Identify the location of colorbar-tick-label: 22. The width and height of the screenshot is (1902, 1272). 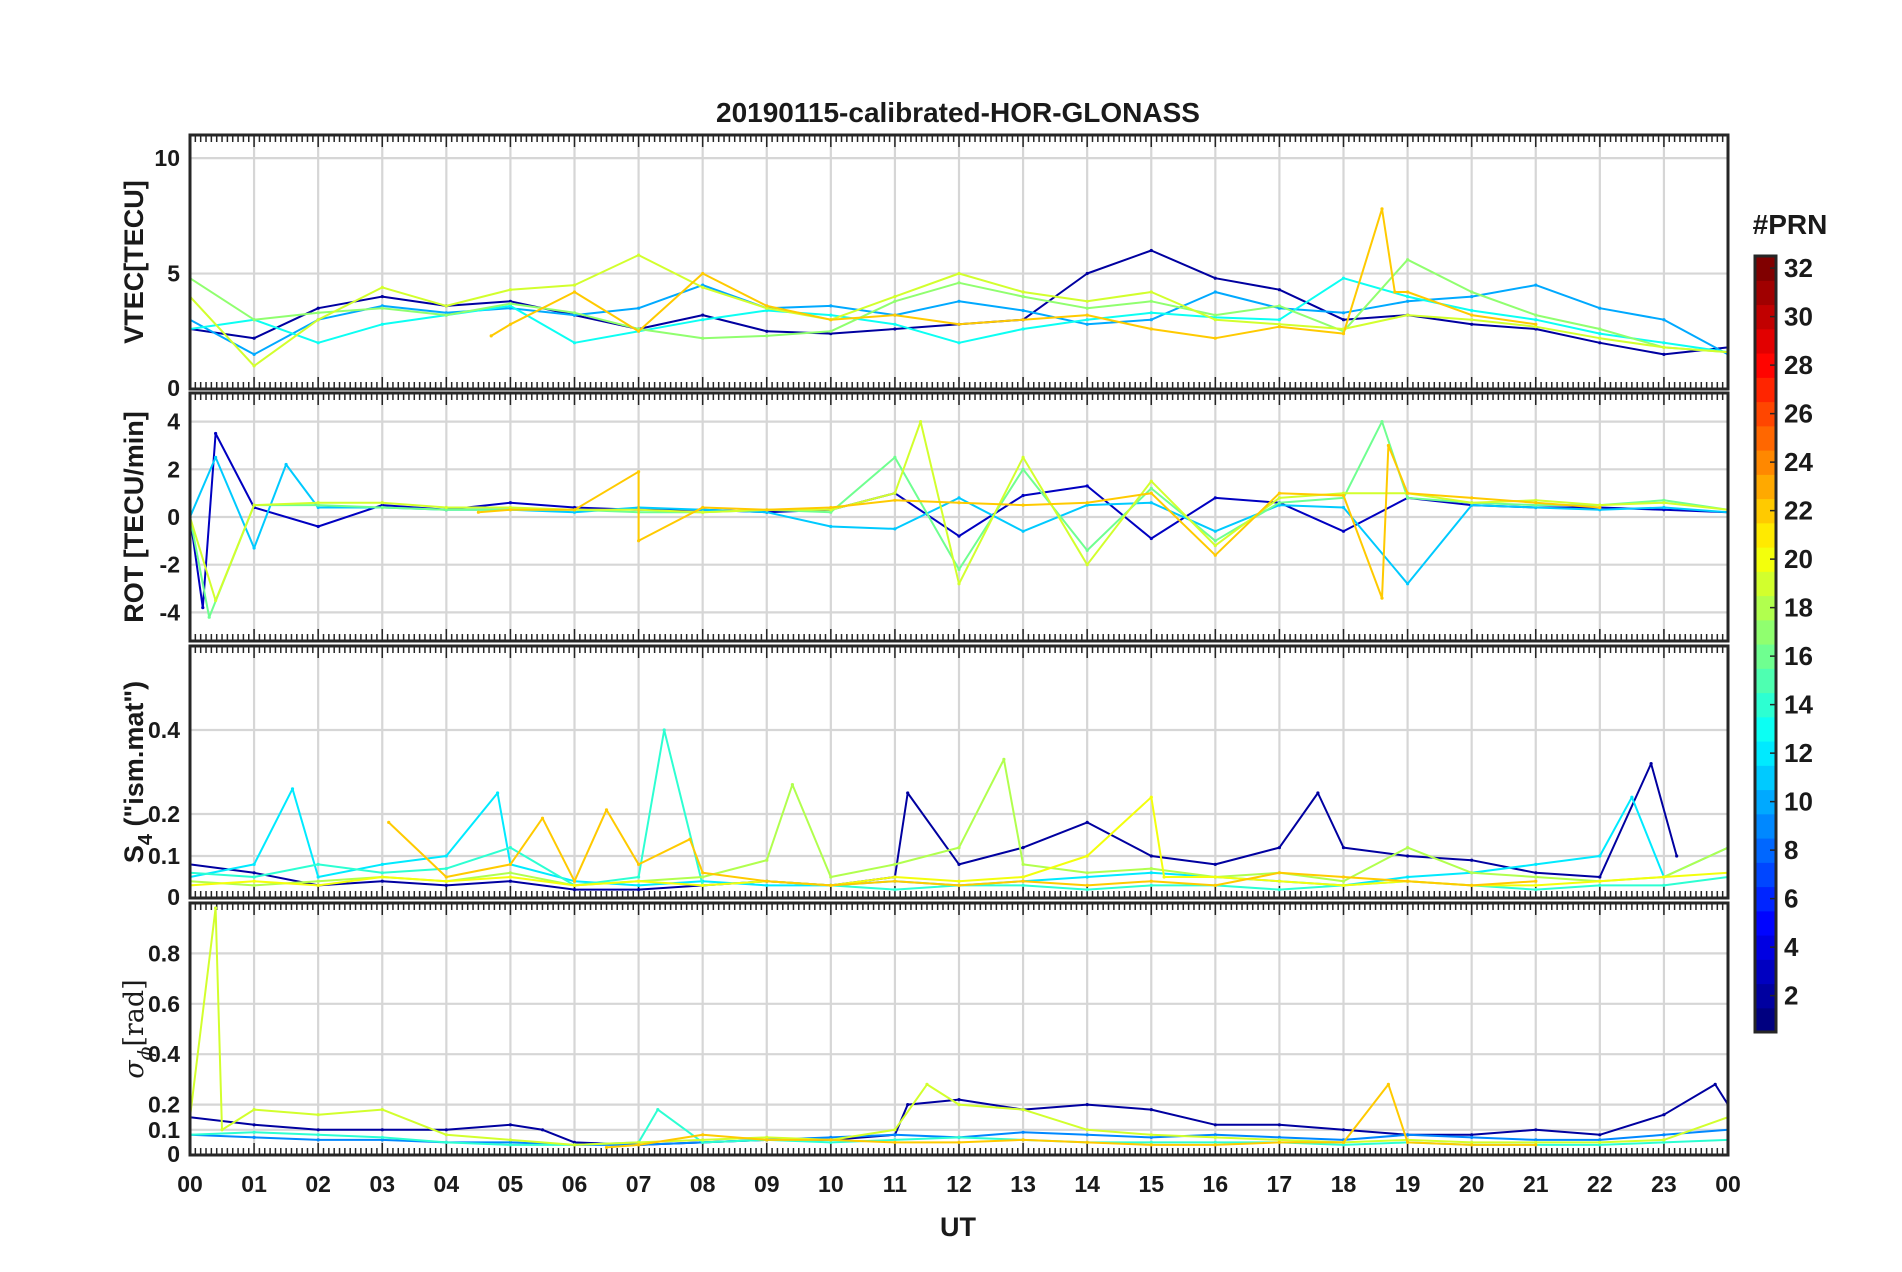
(1798, 511).